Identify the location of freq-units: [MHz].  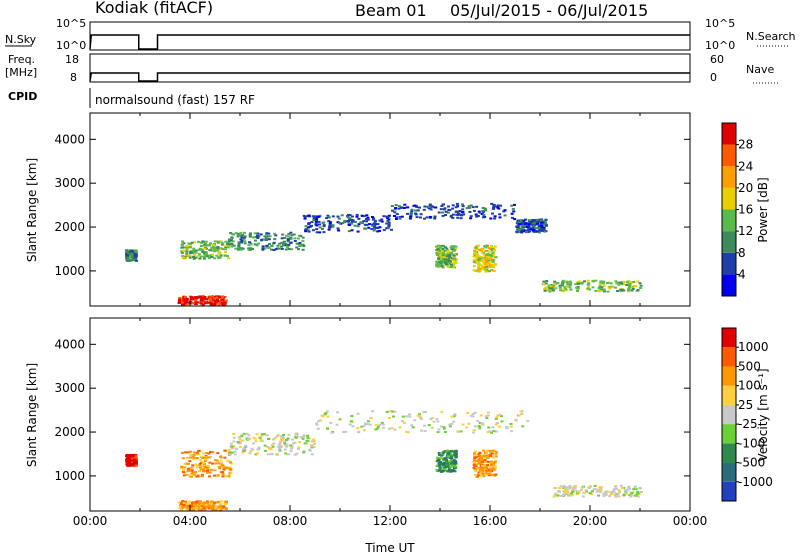
(21, 72).